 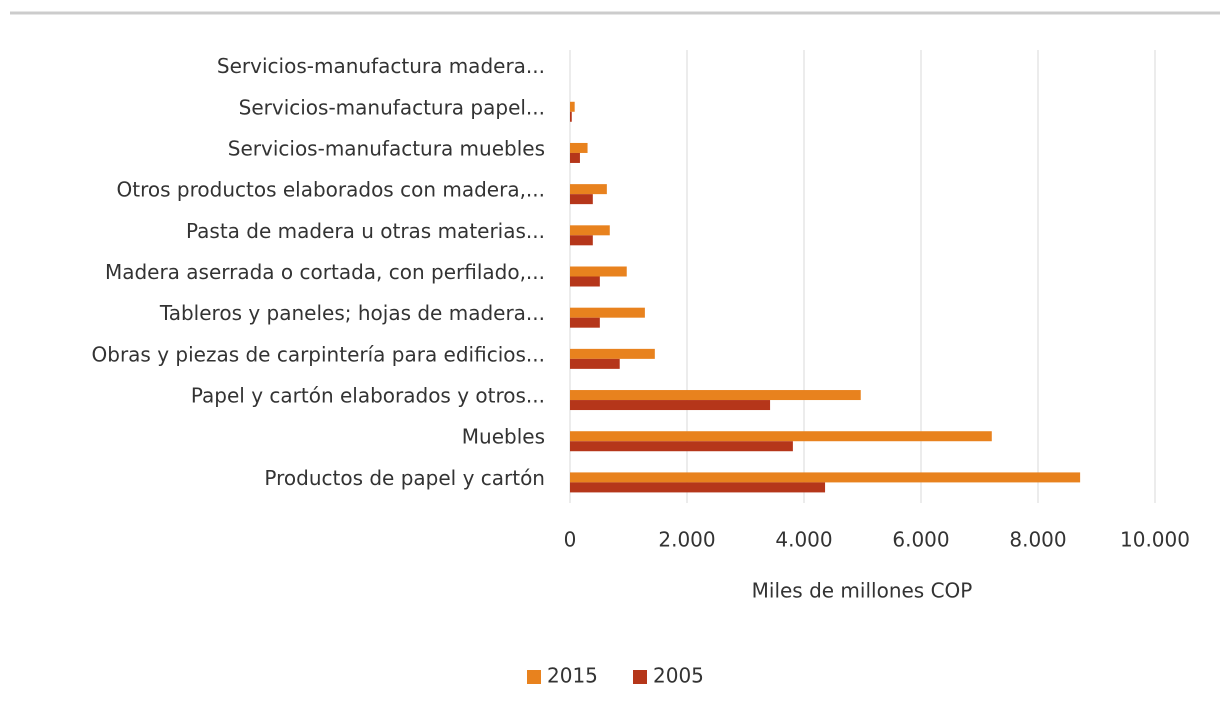 I want to click on x-tick-label: 10.000, so click(x=1155, y=540).